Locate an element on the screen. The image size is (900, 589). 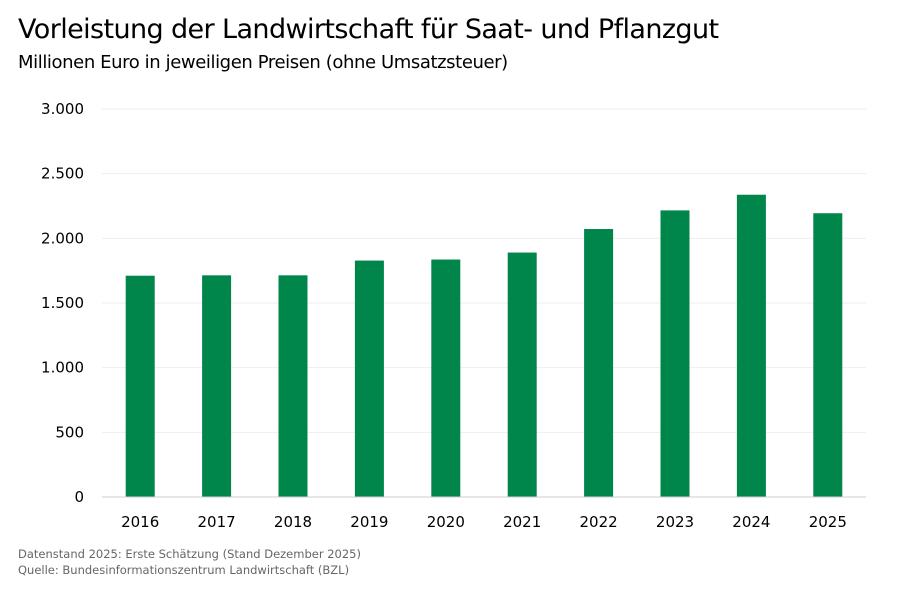
y-tick-label: 0 is located at coordinates (79, 497).